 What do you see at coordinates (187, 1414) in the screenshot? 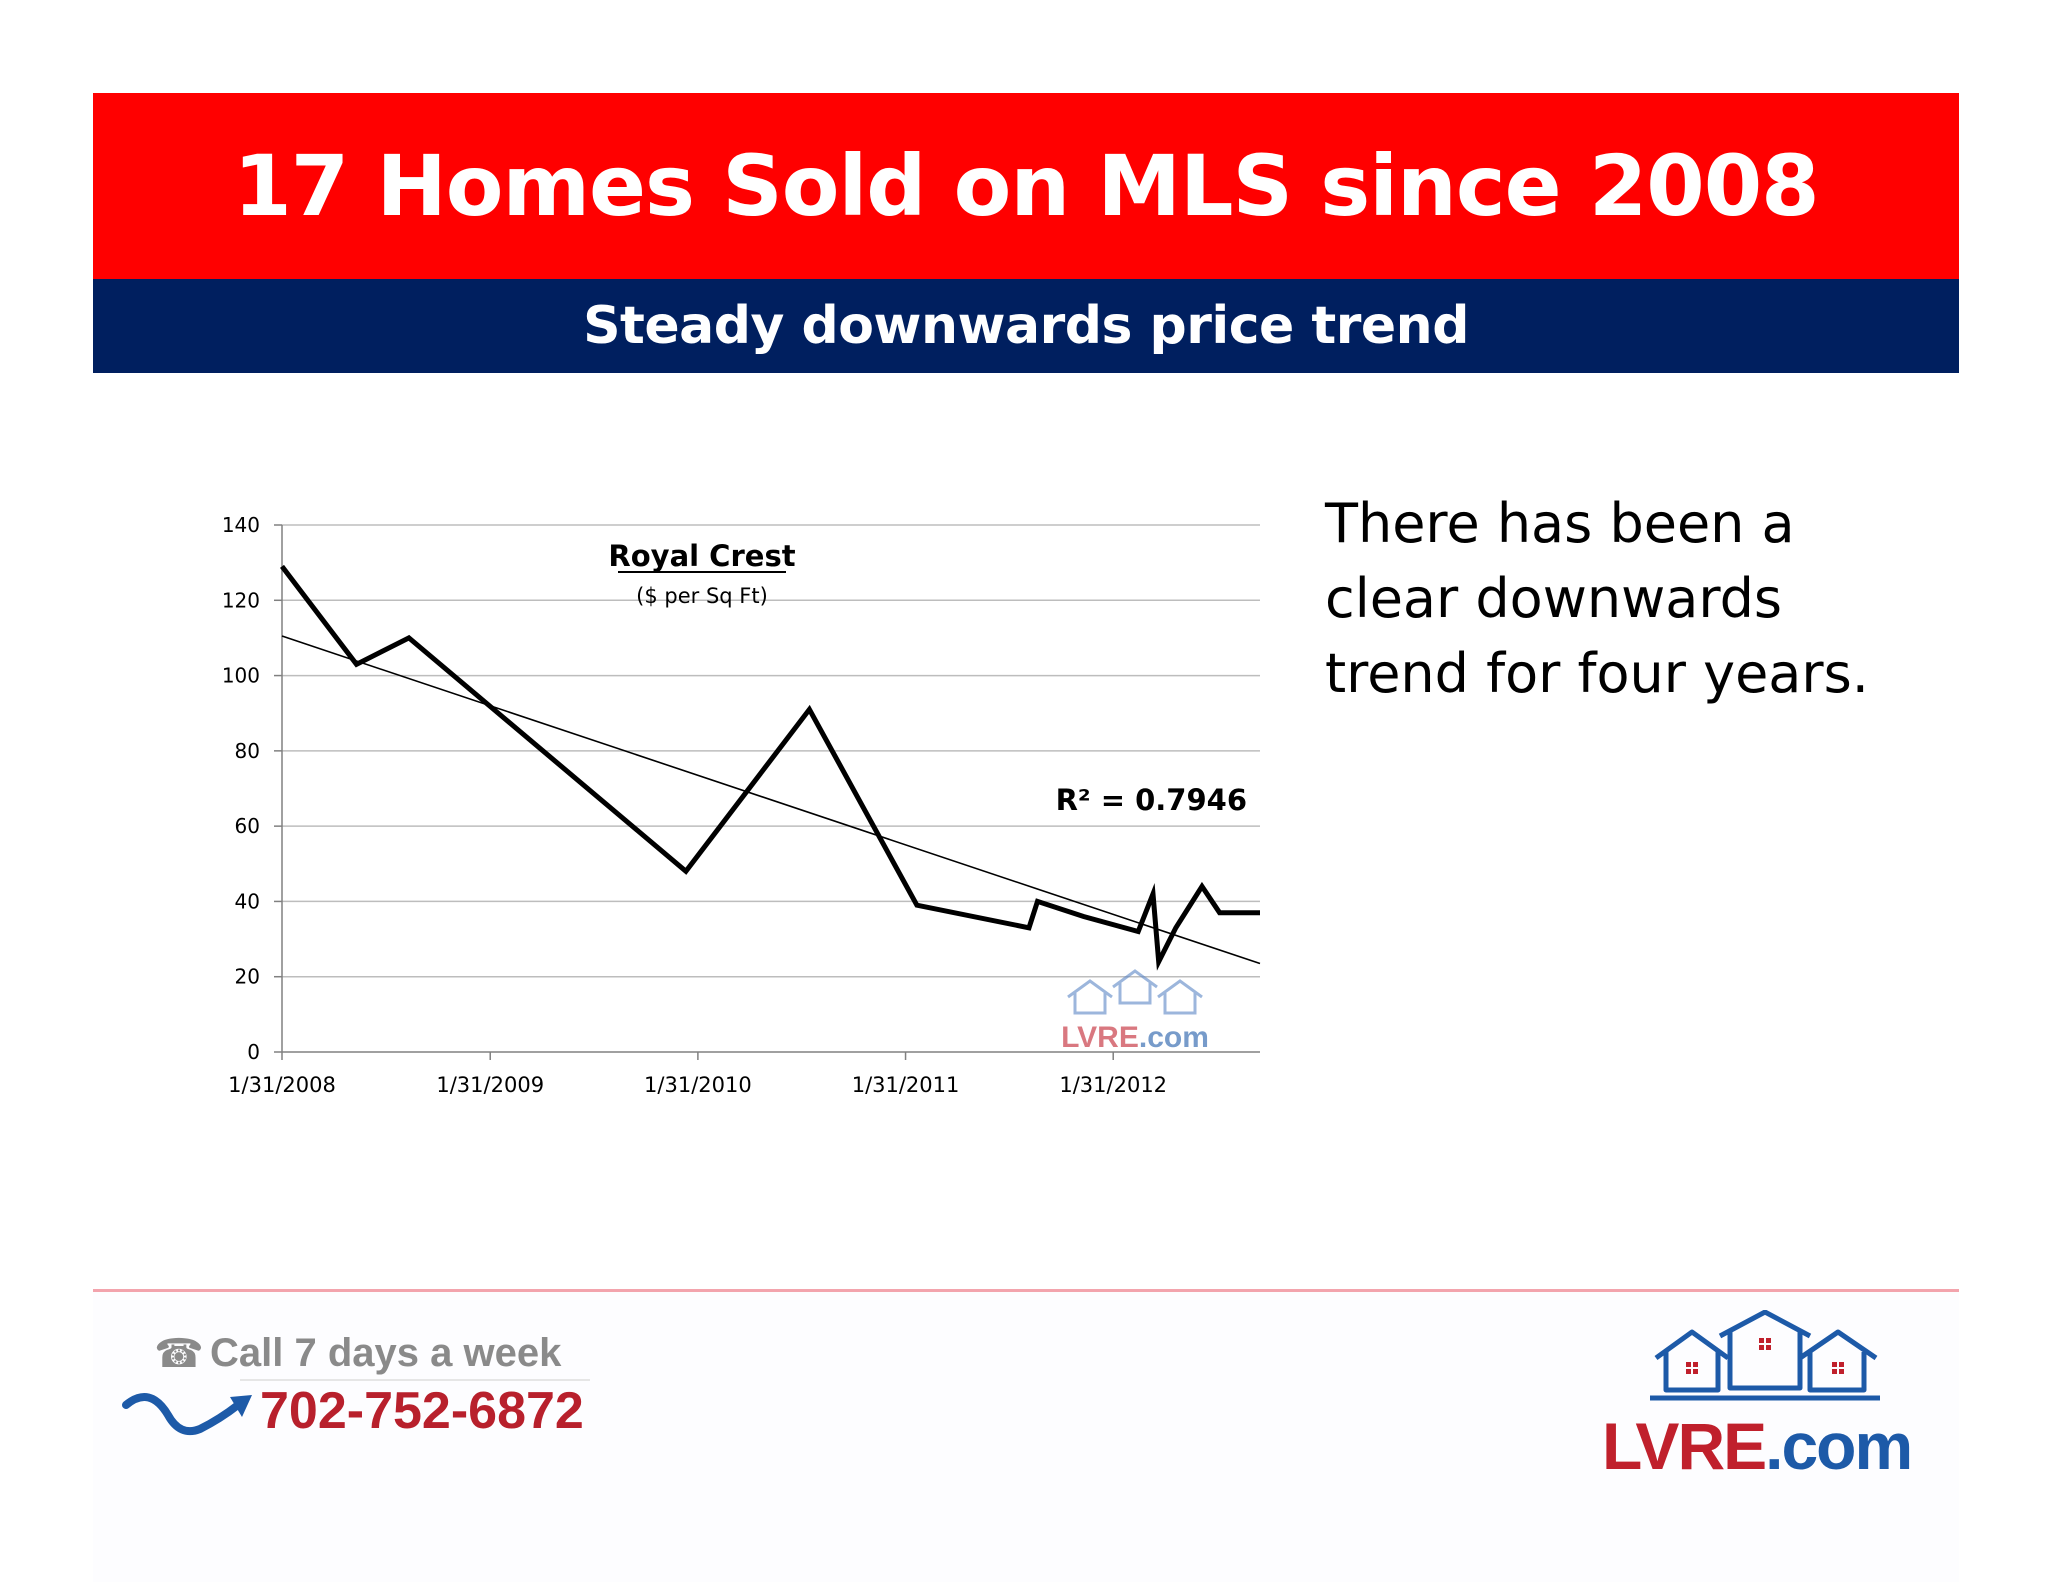
I see `swoosh-arrow-icon` at bounding box center [187, 1414].